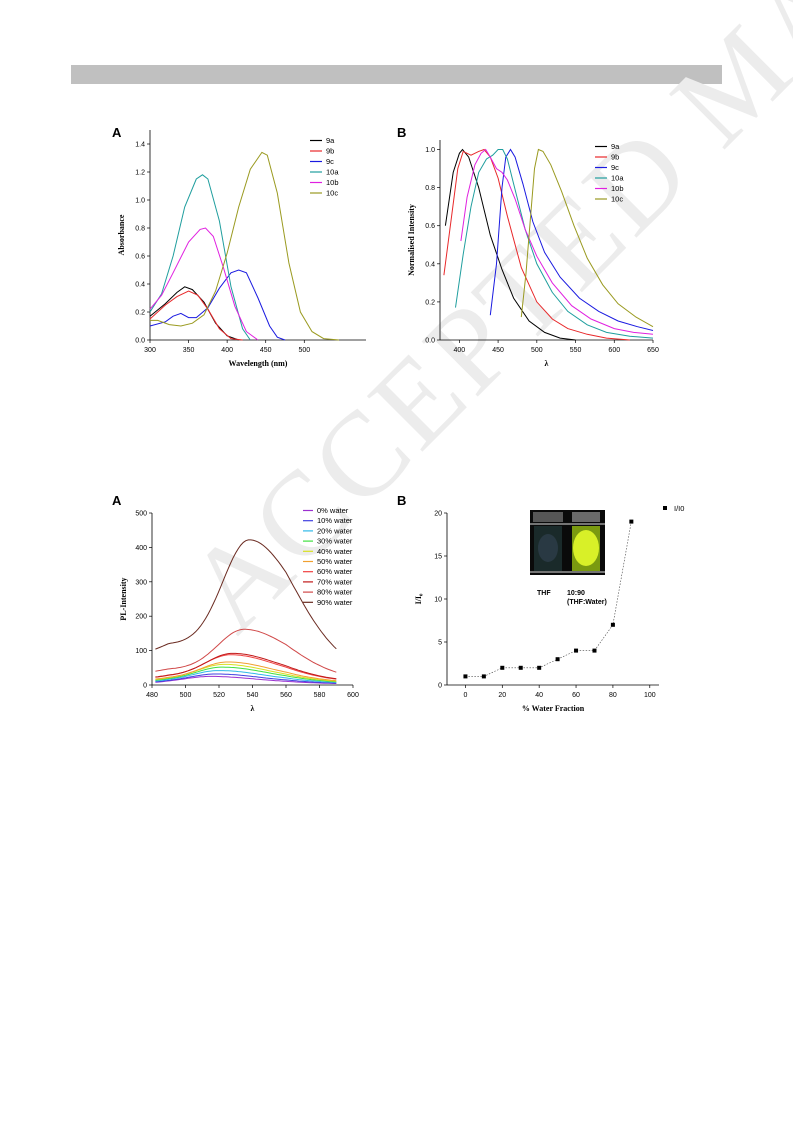 Image resolution: width=793 pixels, height=1123 pixels. What do you see at coordinates (253, 695) in the screenshot?
I see `x-tick-label: 540` at bounding box center [253, 695].